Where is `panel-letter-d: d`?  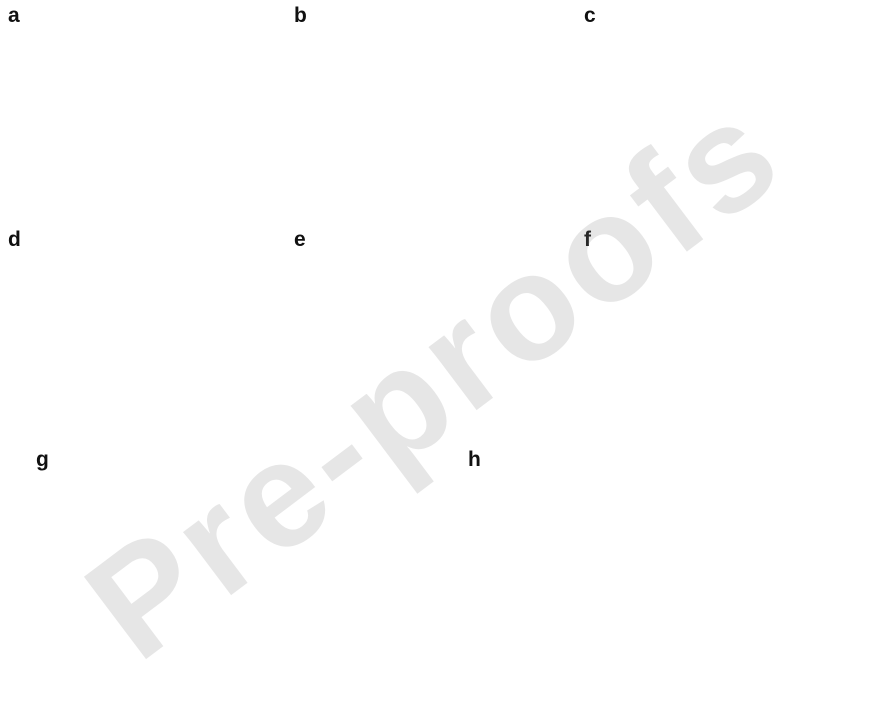 panel-letter-d: d is located at coordinates (14, 239).